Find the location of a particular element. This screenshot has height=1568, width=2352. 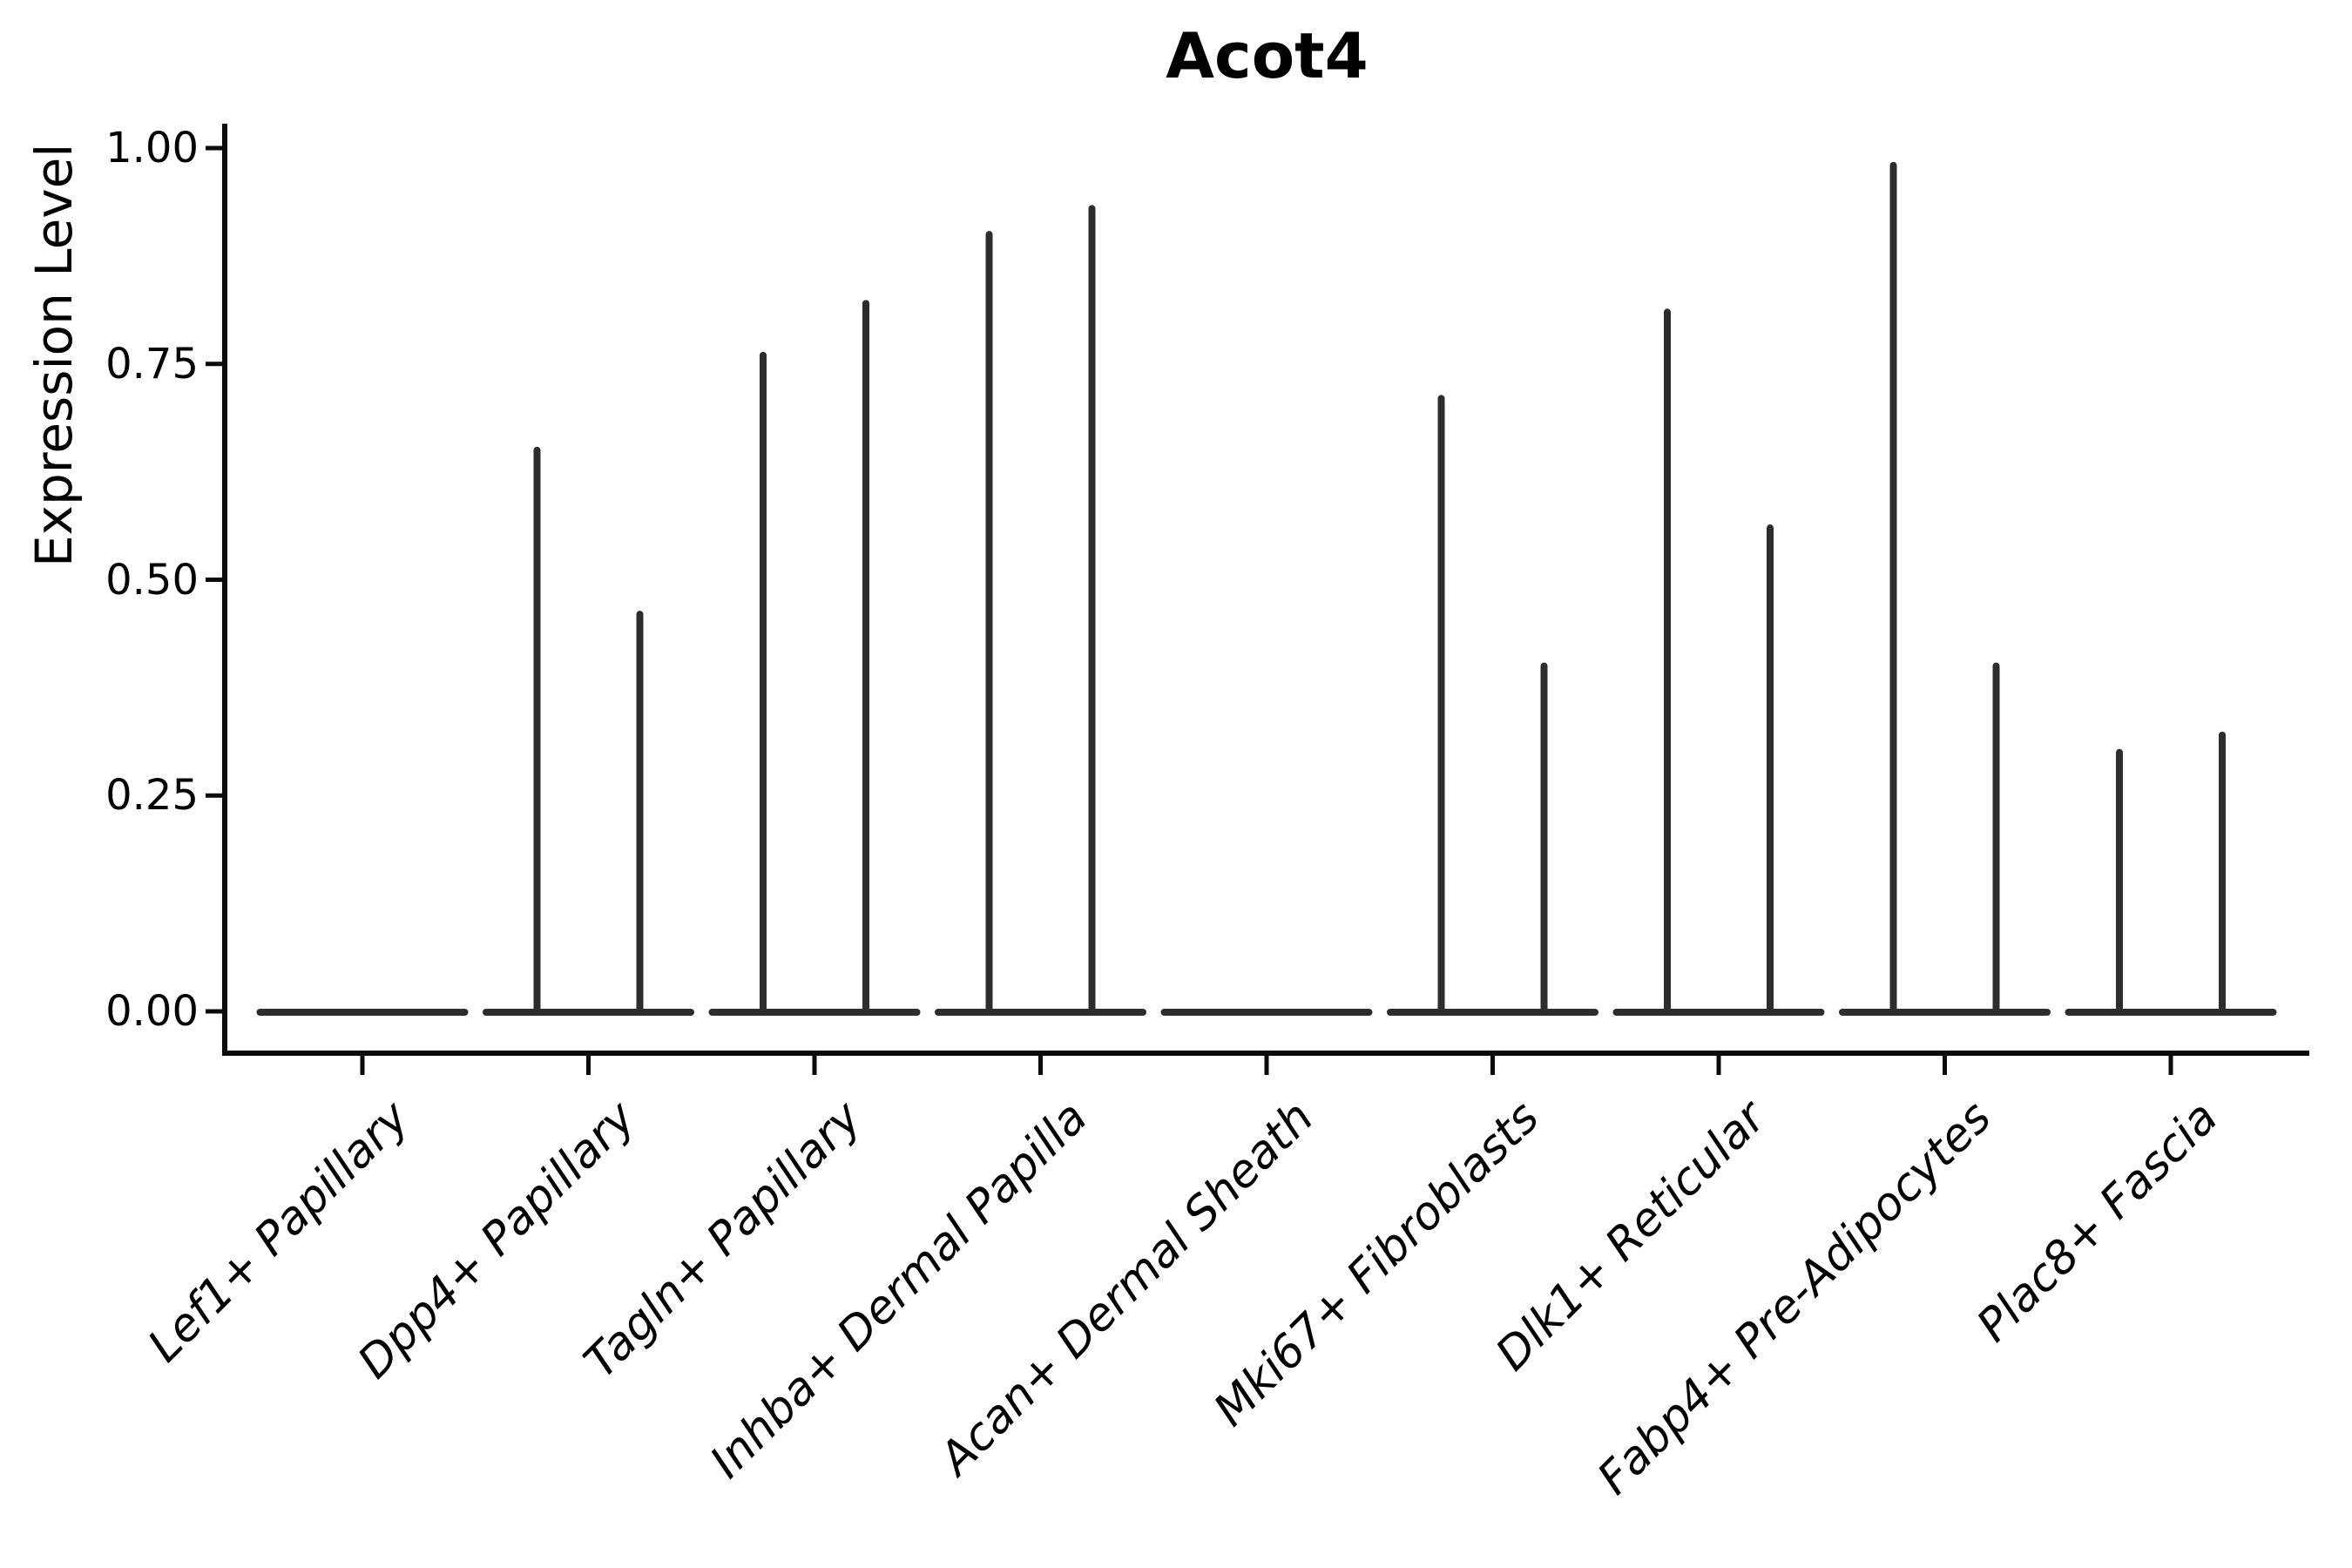

y-tick-label: 0.75 is located at coordinates (152, 364).